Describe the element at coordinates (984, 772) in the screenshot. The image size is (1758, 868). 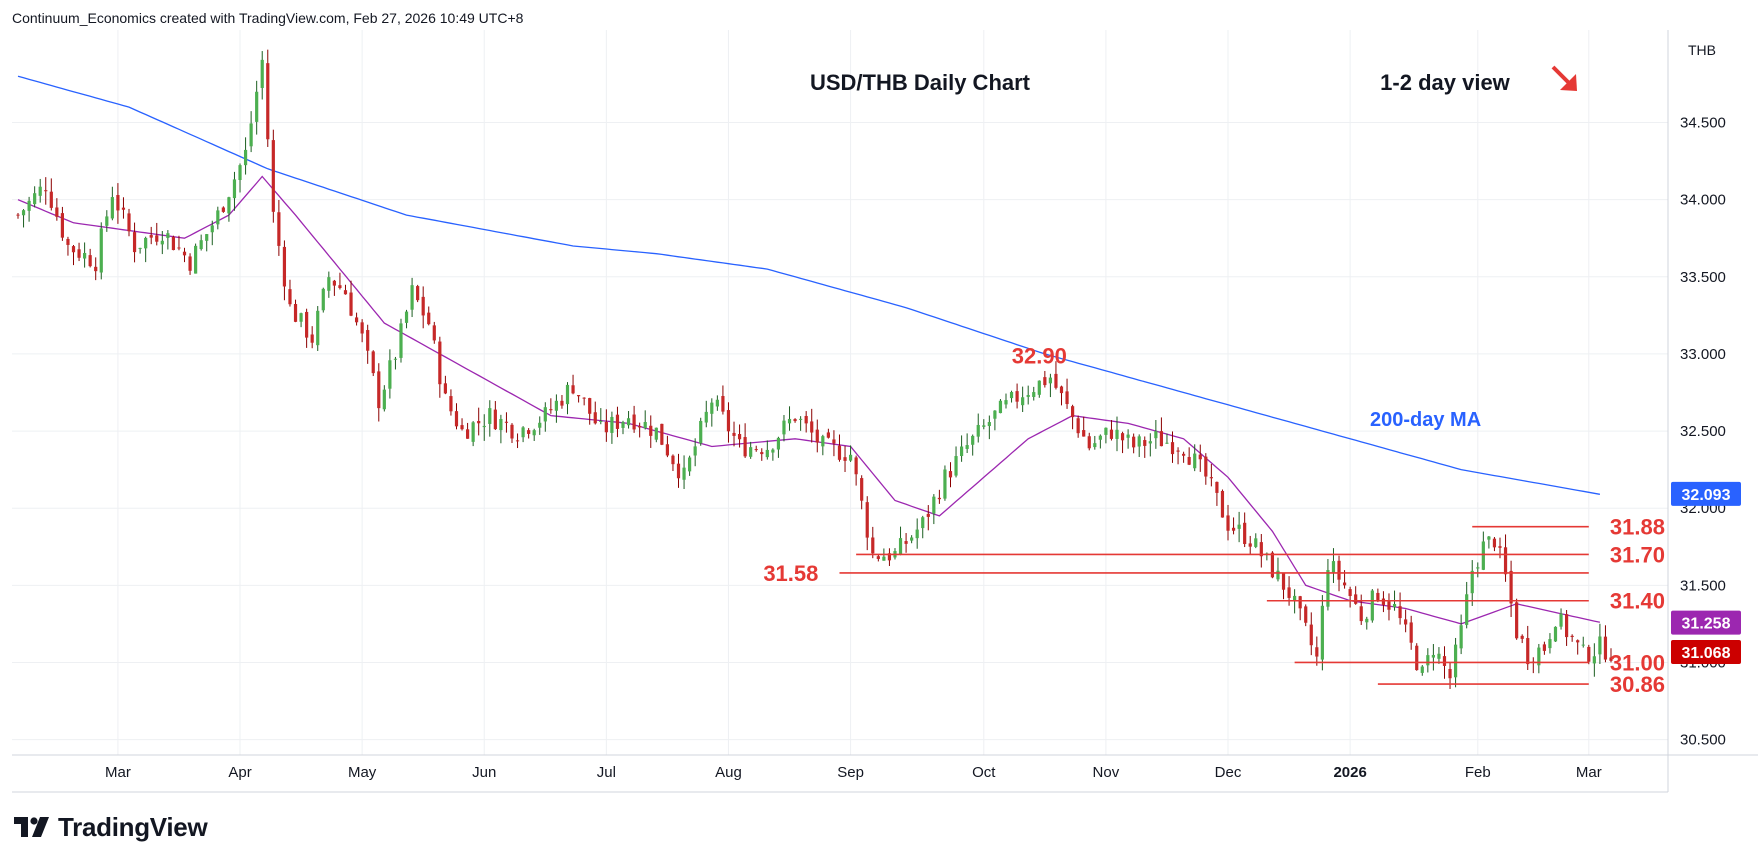
I see `x-tick-label: Oct` at that location.